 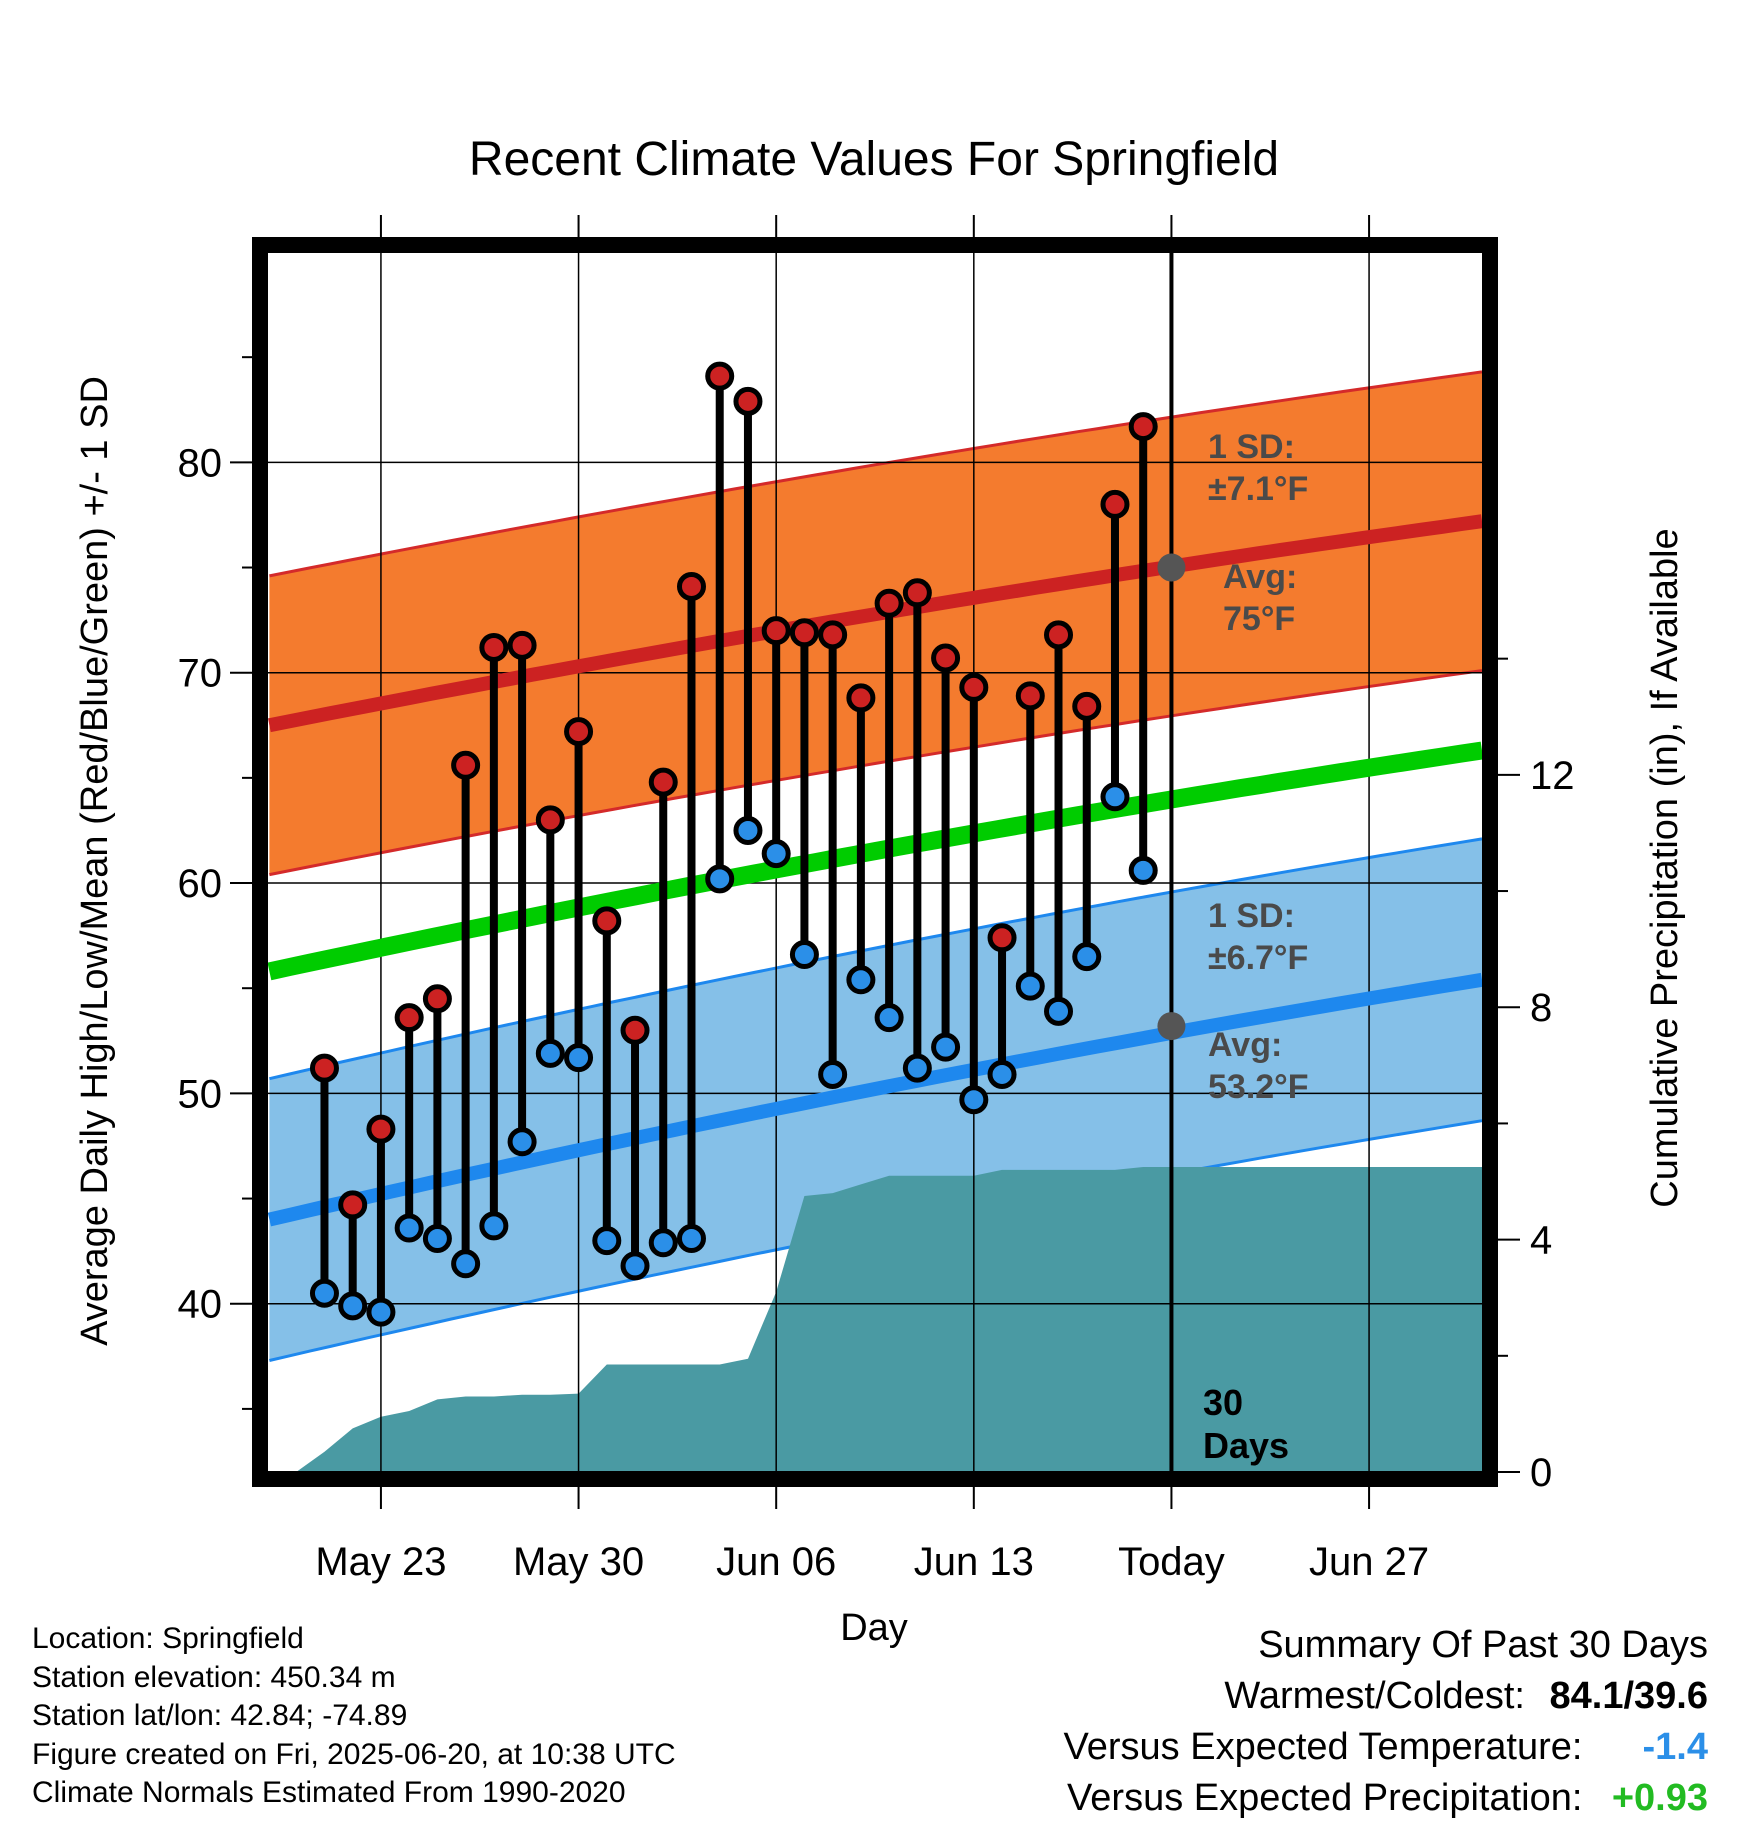 I want to click on y-left-tick-label: 40, so click(x=200, y=1305).